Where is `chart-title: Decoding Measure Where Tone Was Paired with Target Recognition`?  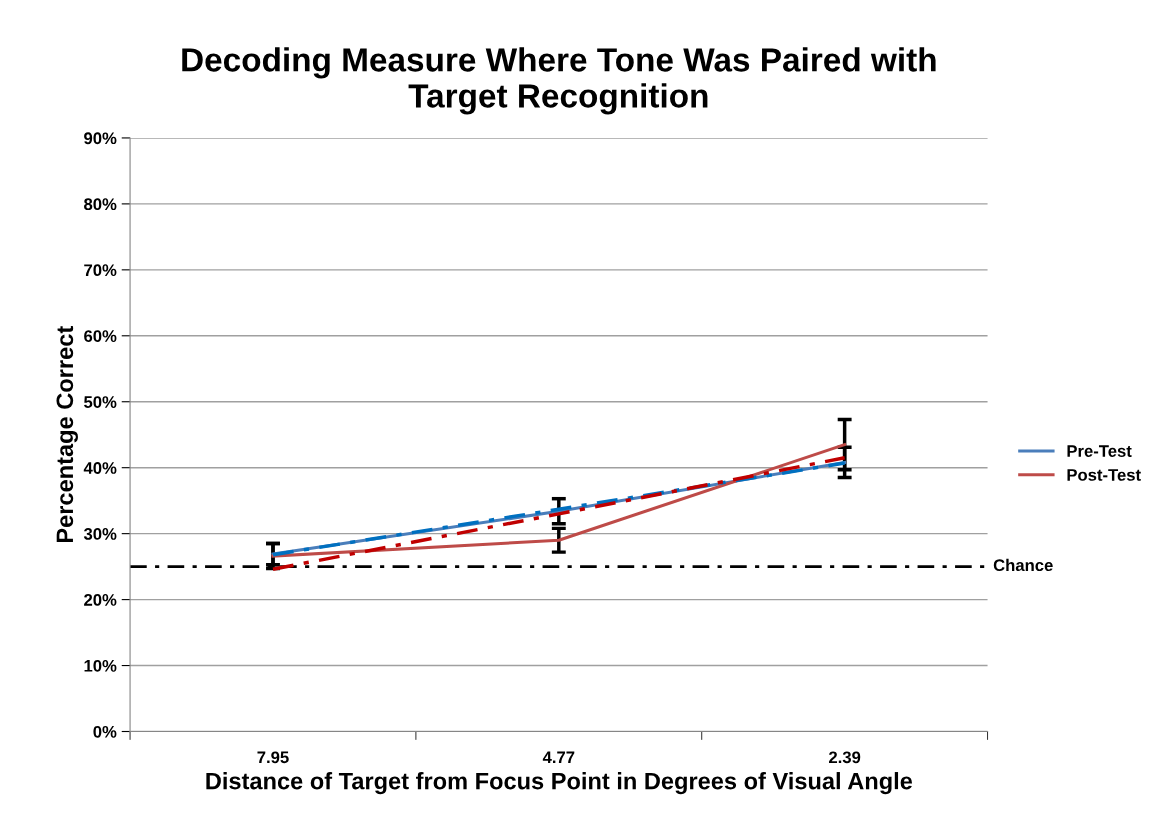
chart-title: Decoding Measure Where Tone Was Paired with Target Recognition is located at coordinates (559, 81).